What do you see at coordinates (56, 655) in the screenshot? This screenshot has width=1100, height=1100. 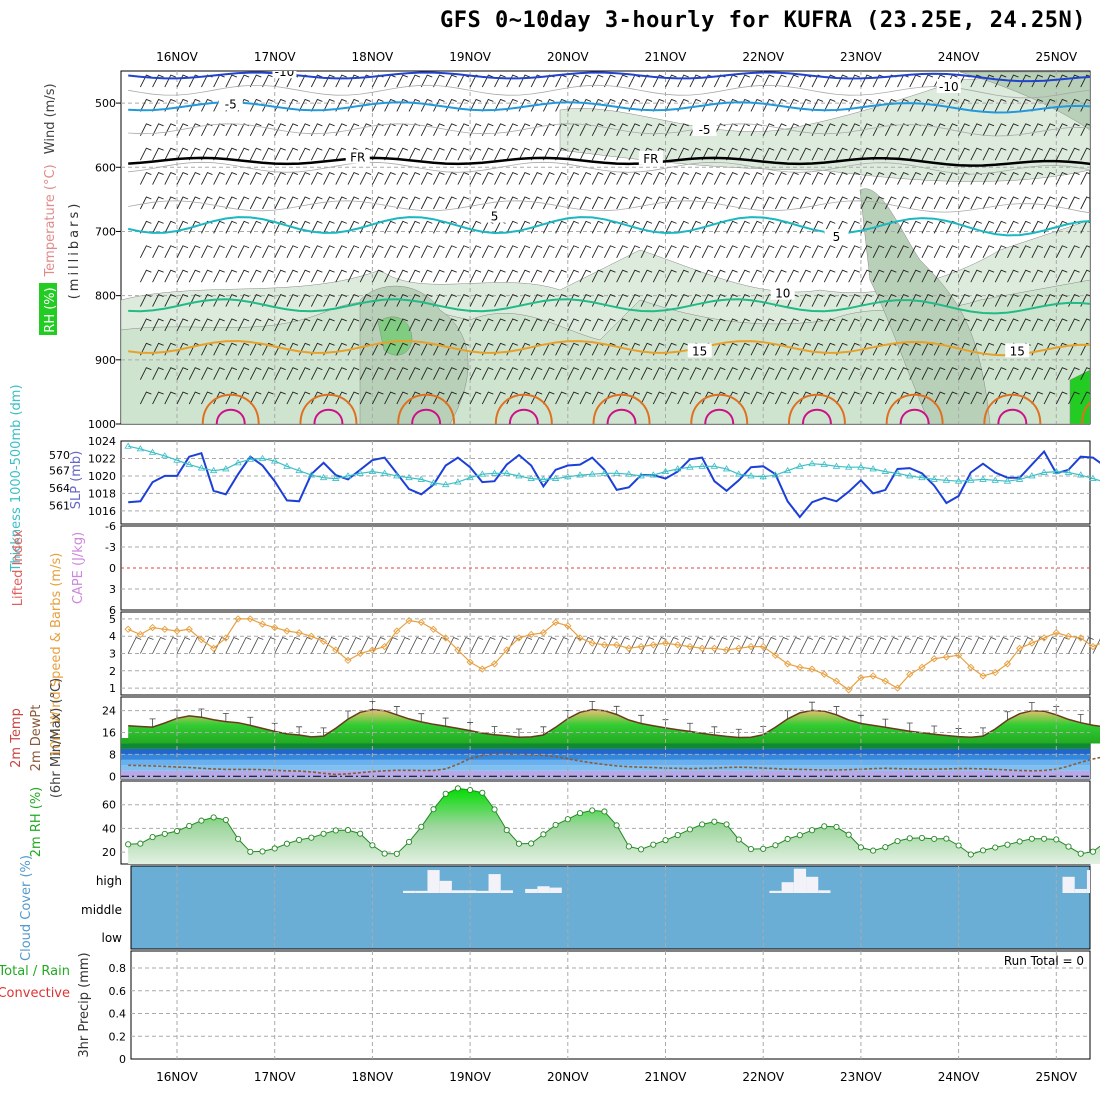 I see `wind10m-labels: 10m Wind Speed & Barbs (m/s)` at bounding box center [56, 655].